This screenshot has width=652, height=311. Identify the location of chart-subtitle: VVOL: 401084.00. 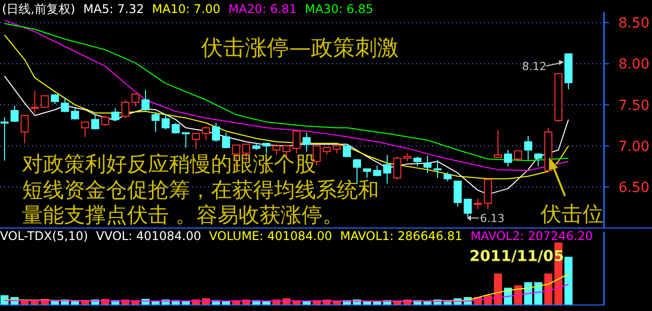
(149, 236).